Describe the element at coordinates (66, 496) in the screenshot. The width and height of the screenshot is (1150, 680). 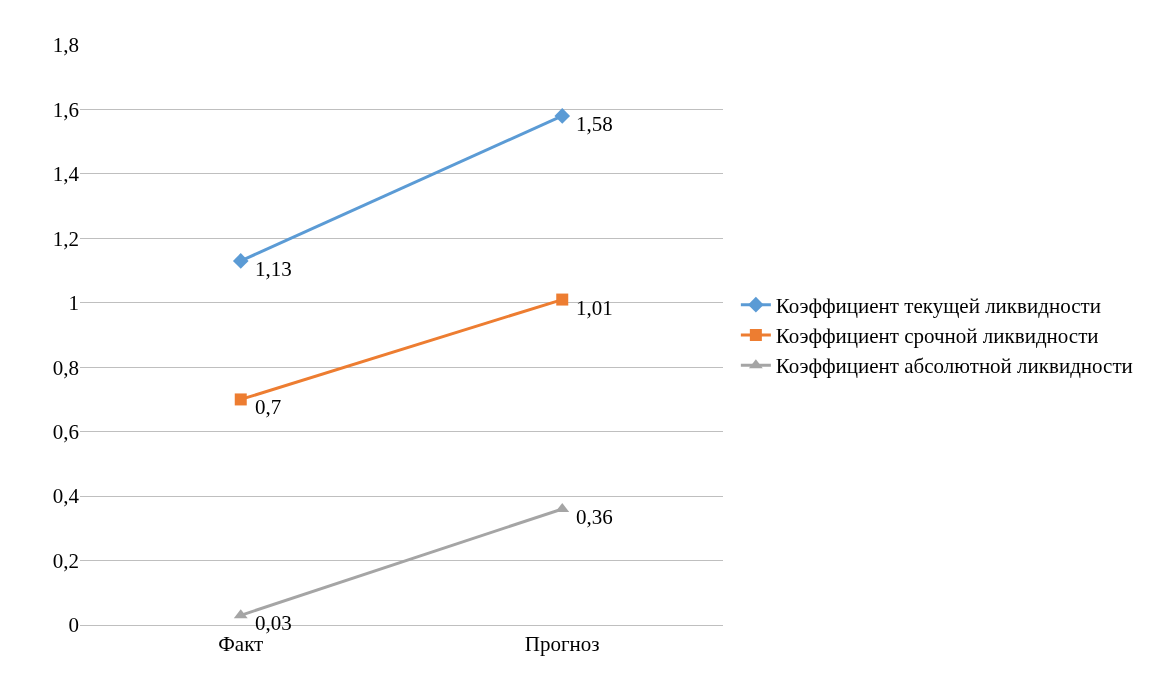
I see `y-tick-label: 0,4` at that location.